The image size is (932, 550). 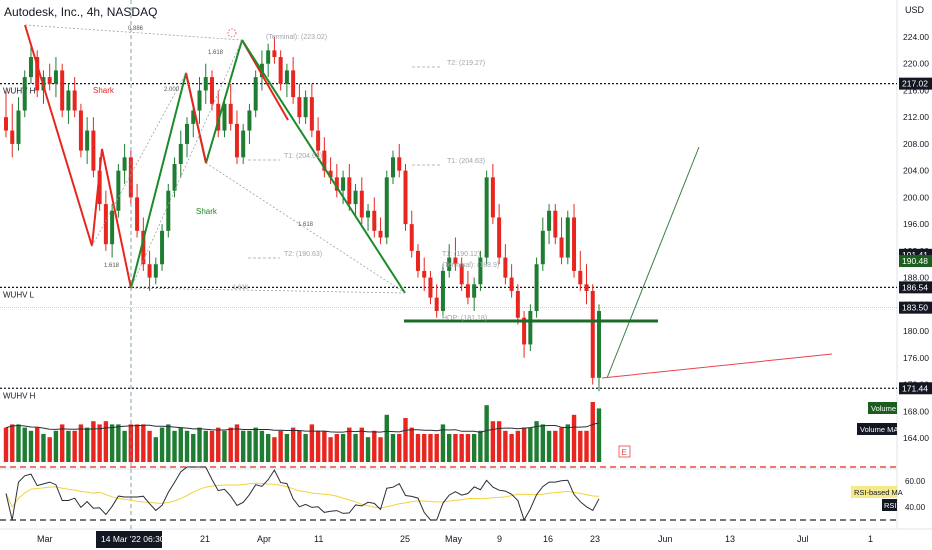 What do you see at coordinates (19, 294) in the screenshot?
I see `level-label: WUHV L` at bounding box center [19, 294].